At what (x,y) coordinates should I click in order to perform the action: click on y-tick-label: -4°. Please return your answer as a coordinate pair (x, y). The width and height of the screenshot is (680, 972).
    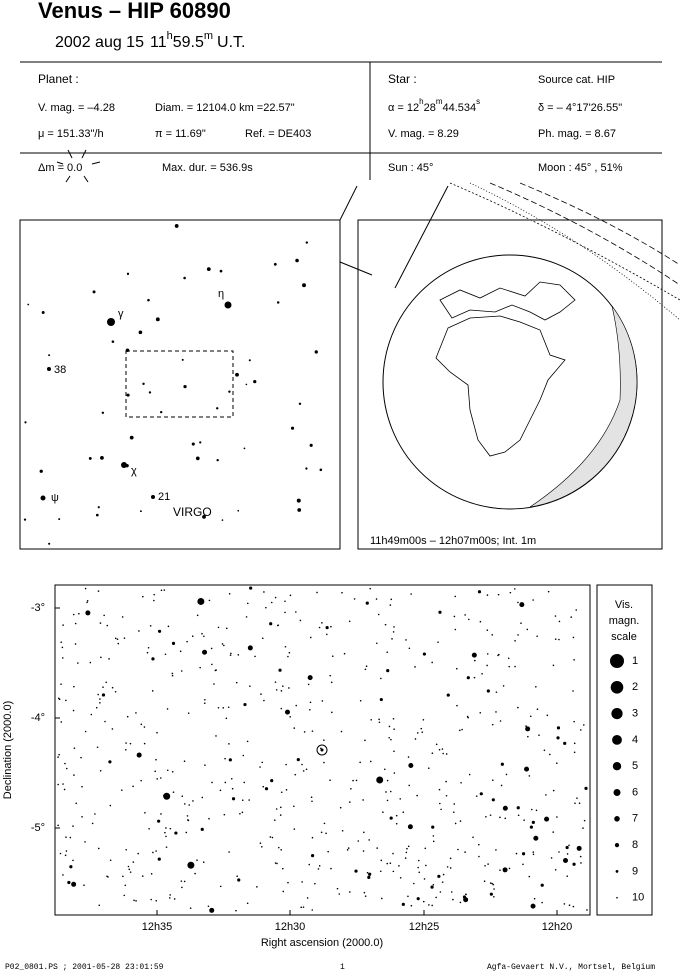
    Looking at the image, I should click on (38, 718).